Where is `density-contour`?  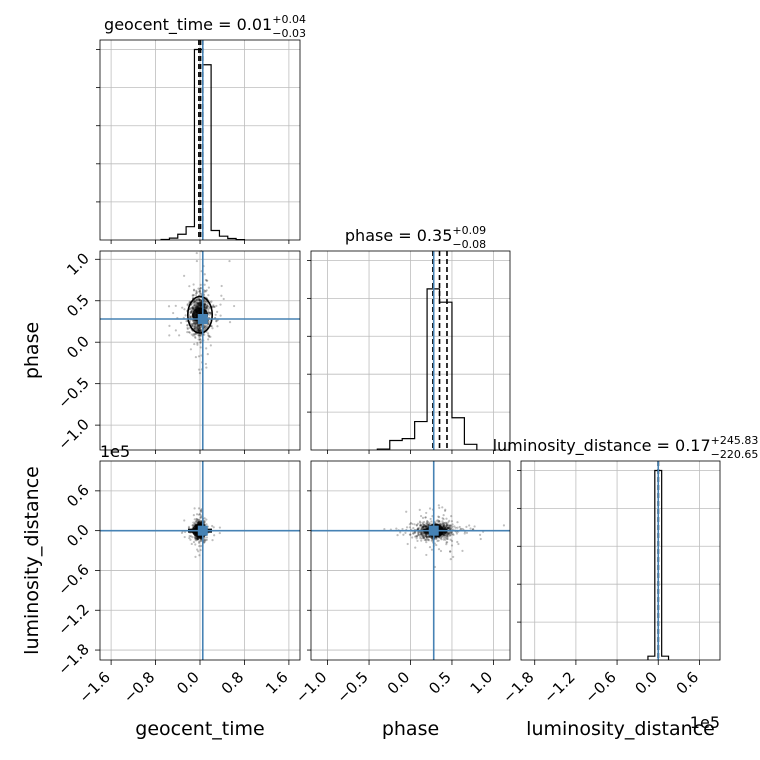 density-contour is located at coordinates (200, 314).